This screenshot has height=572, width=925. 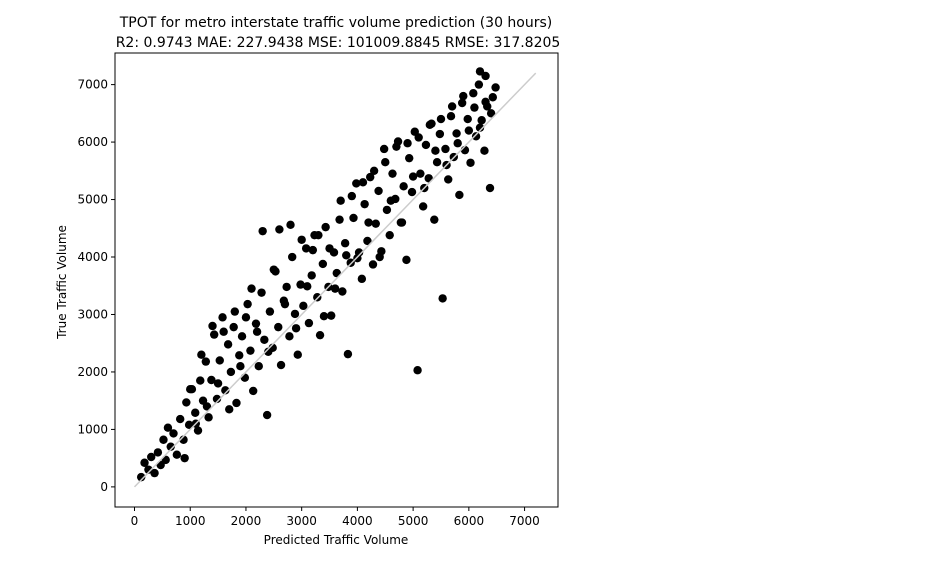 What do you see at coordinates (413, 521) in the screenshot?
I see `x-tick-label: 5000` at bounding box center [413, 521].